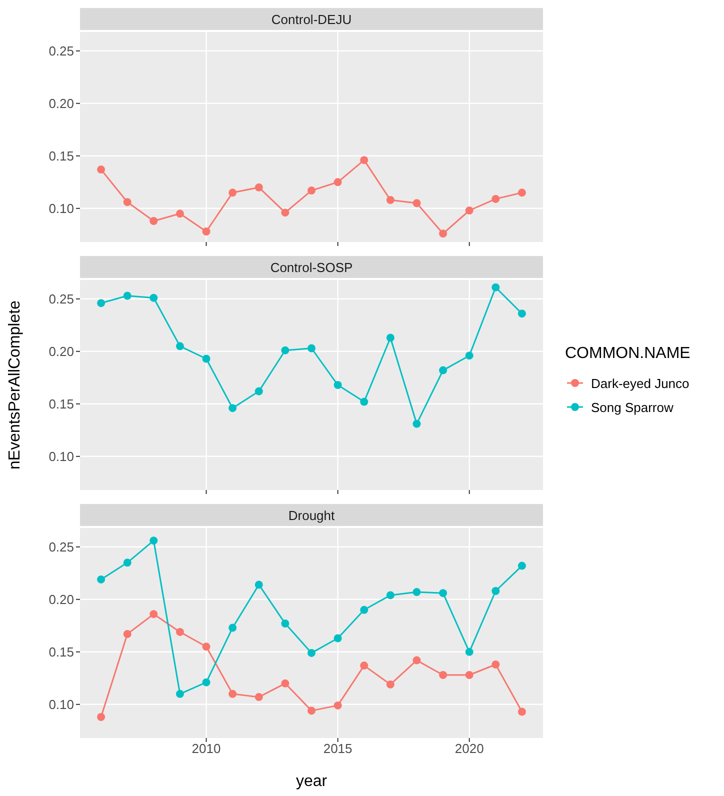  Describe the element at coordinates (312, 781) in the screenshot. I see `x-axis-title: year` at that location.